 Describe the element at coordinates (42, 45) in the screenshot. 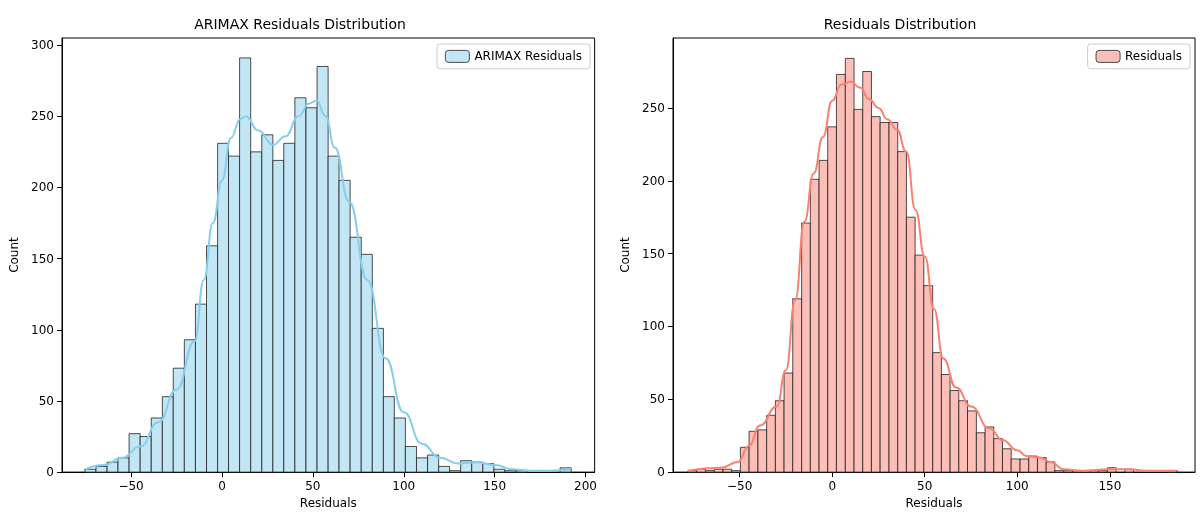

I see `y-tick-label: 300` at that location.